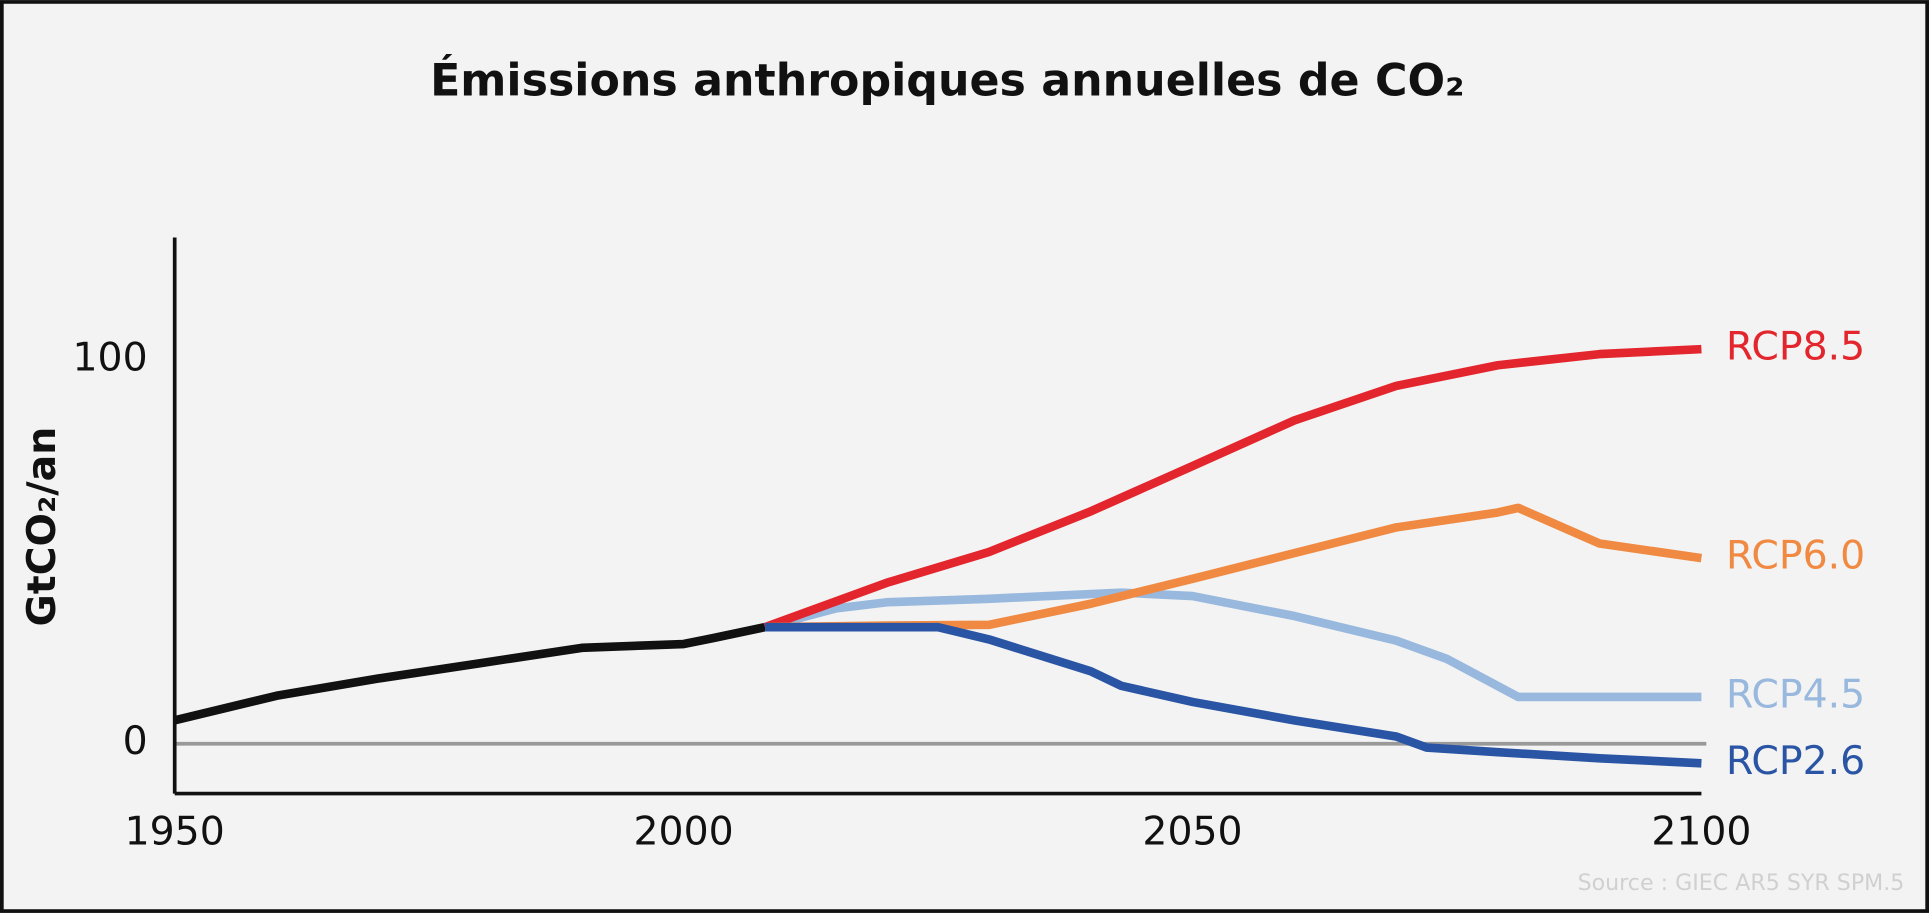  What do you see at coordinates (1741, 883) in the screenshot?
I see `source: Source : GIEC AR5 SYR SPM.5` at bounding box center [1741, 883].